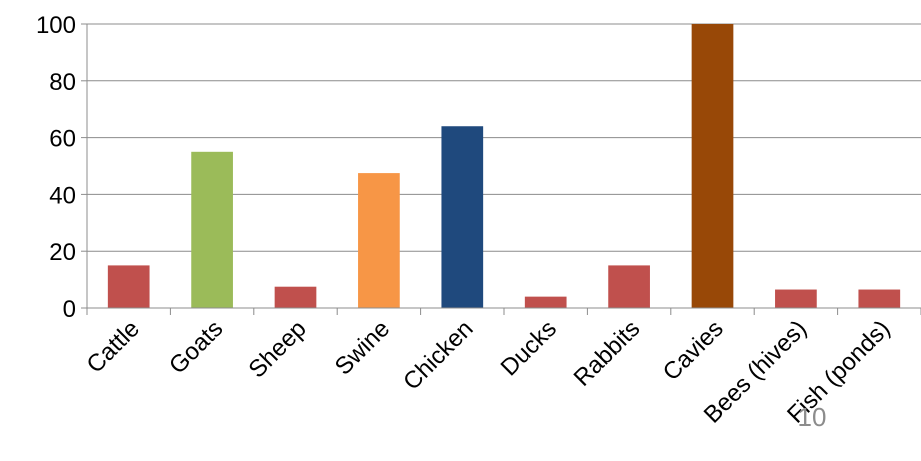  Describe the element at coordinates (629, 286) in the screenshot. I see `bar-rabbits` at that location.